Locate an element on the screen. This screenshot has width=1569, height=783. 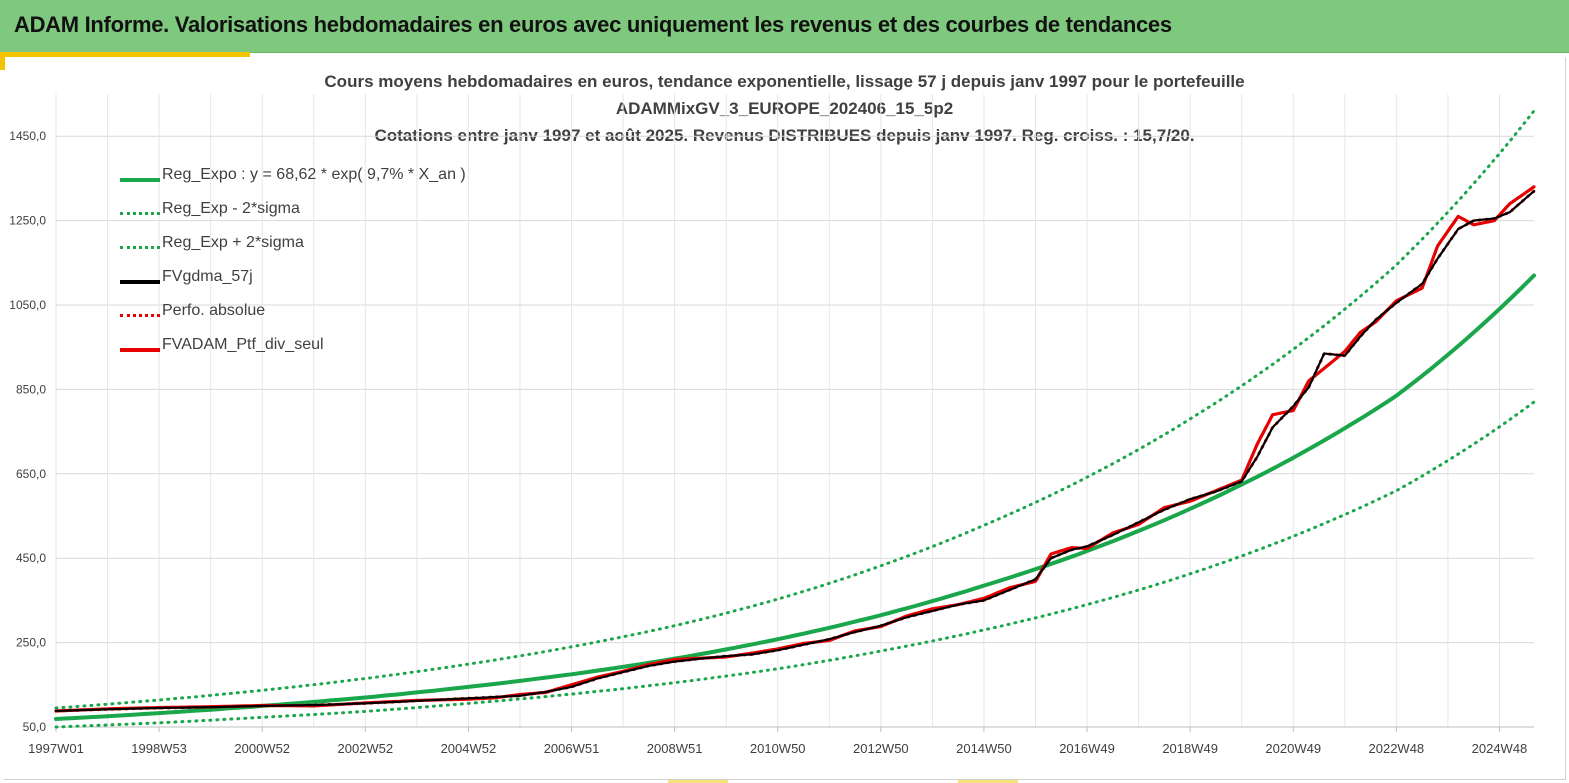
legend-swatch-solid-red is located at coordinates (140, 350).